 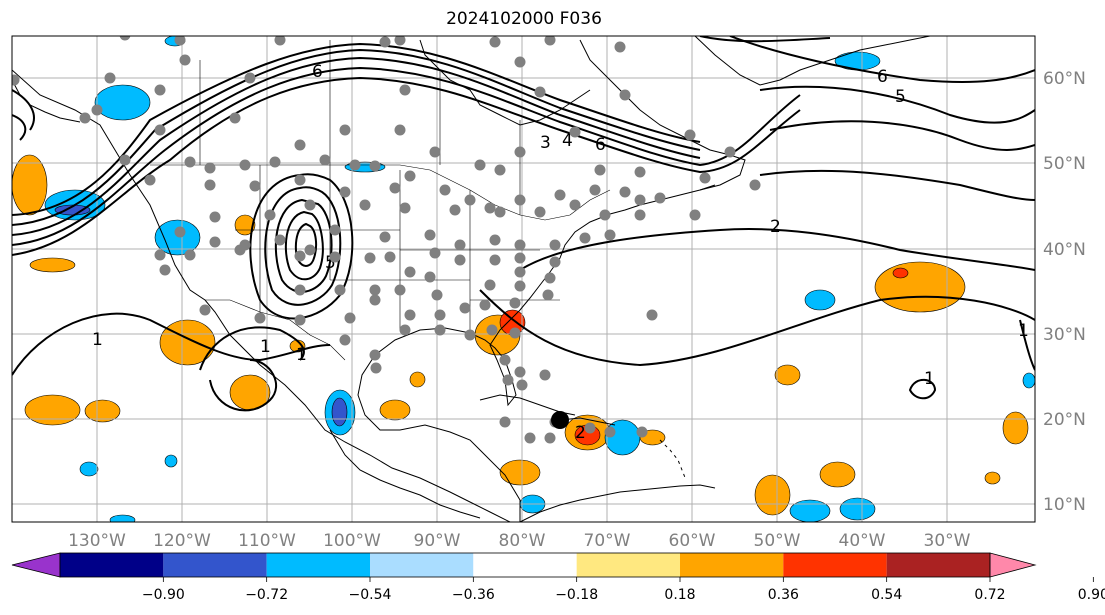 I want to click on coastline-south-america, so click(x=617, y=503).